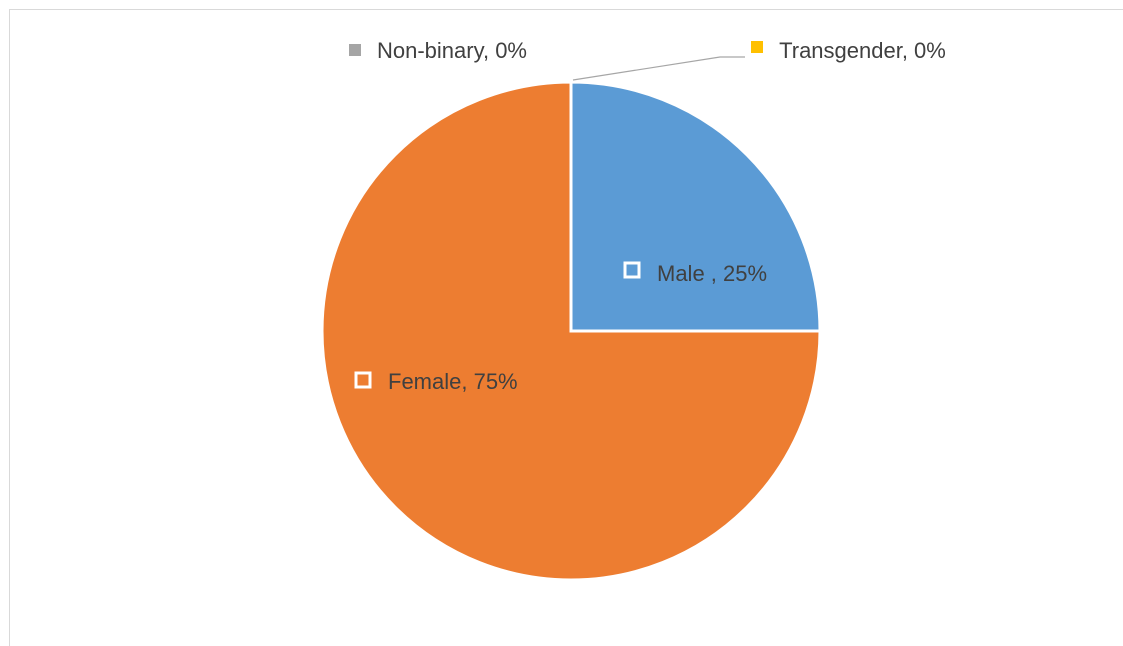 The image size is (1123, 646). Describe the element at coordinates (452, 50) in the screenshot. I see `data-label: Non-binary, 0%` at that location.